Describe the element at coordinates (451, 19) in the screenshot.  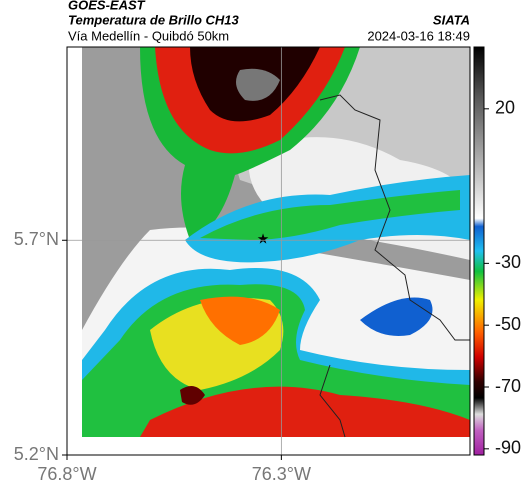
I see `source: SIATA` at that location.